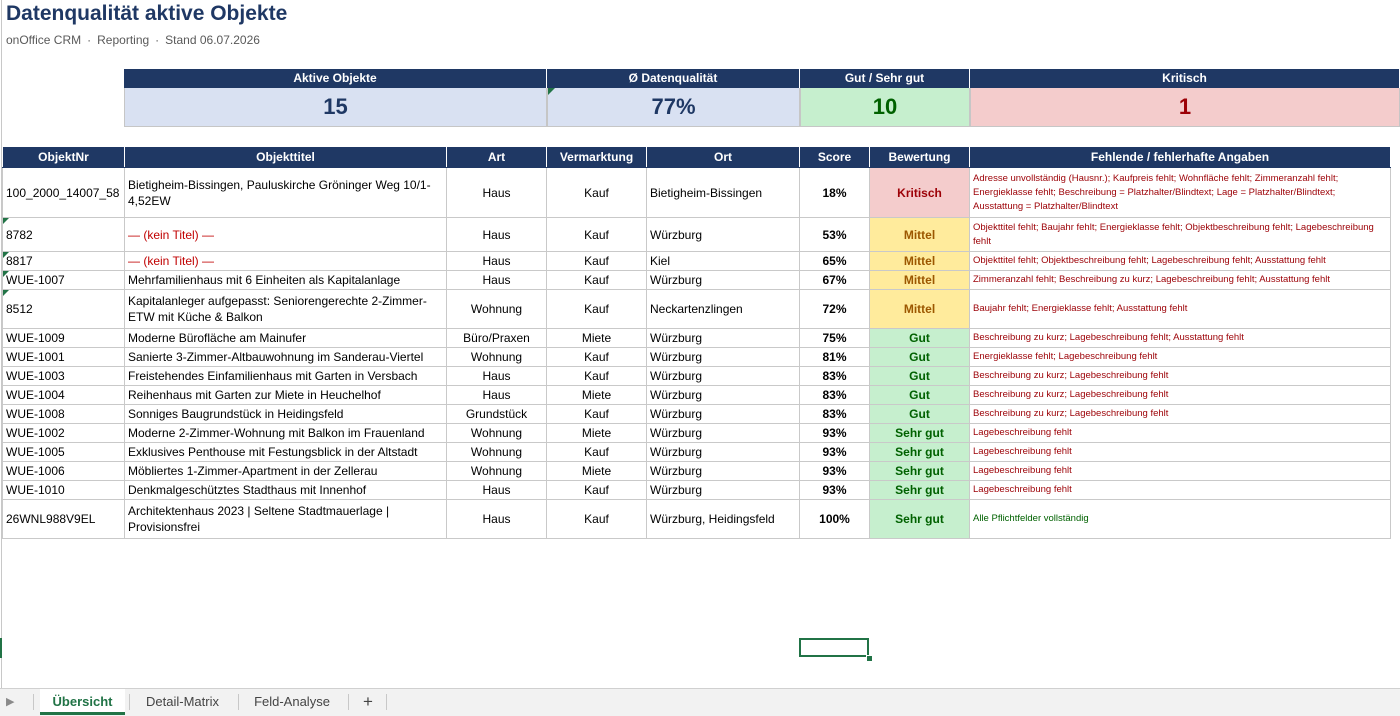 The image size is (1400, 716). What do you see at coordinates (834, 192) in the screenshot?
I see `cell-score: 18%` at bounding box center [834, 192].